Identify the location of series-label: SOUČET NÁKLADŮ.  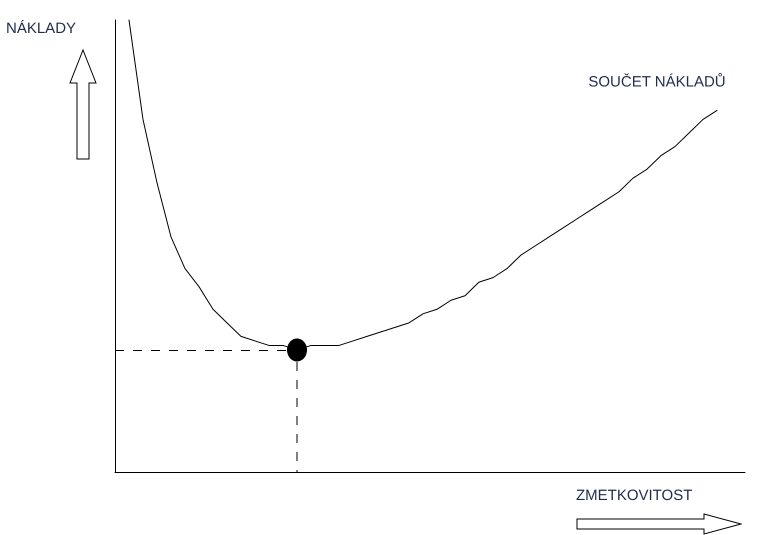
(657, 81).